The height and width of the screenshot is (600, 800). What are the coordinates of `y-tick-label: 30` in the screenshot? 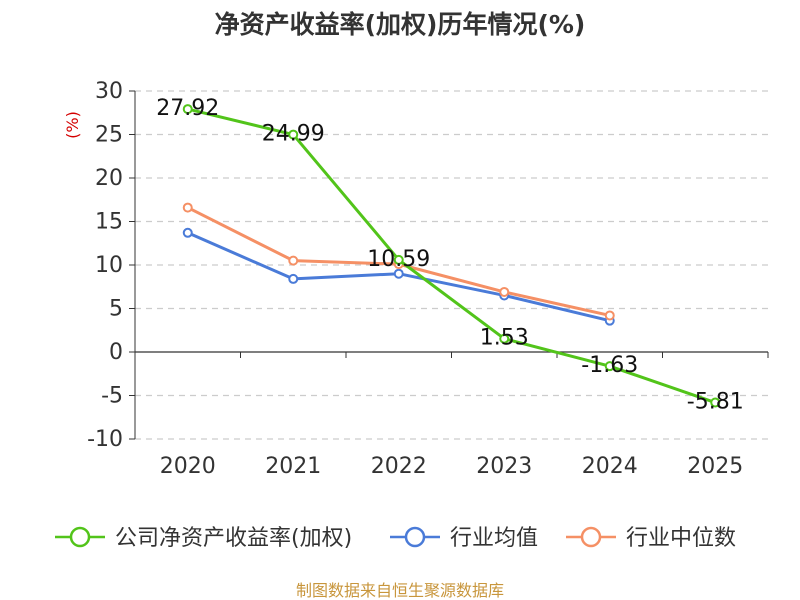 It's located at (109, 91).